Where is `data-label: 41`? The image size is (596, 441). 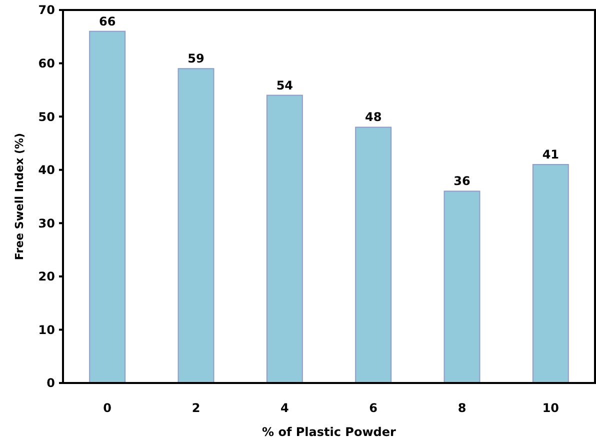
data-label: 41 is located at coordinates (551, 155).